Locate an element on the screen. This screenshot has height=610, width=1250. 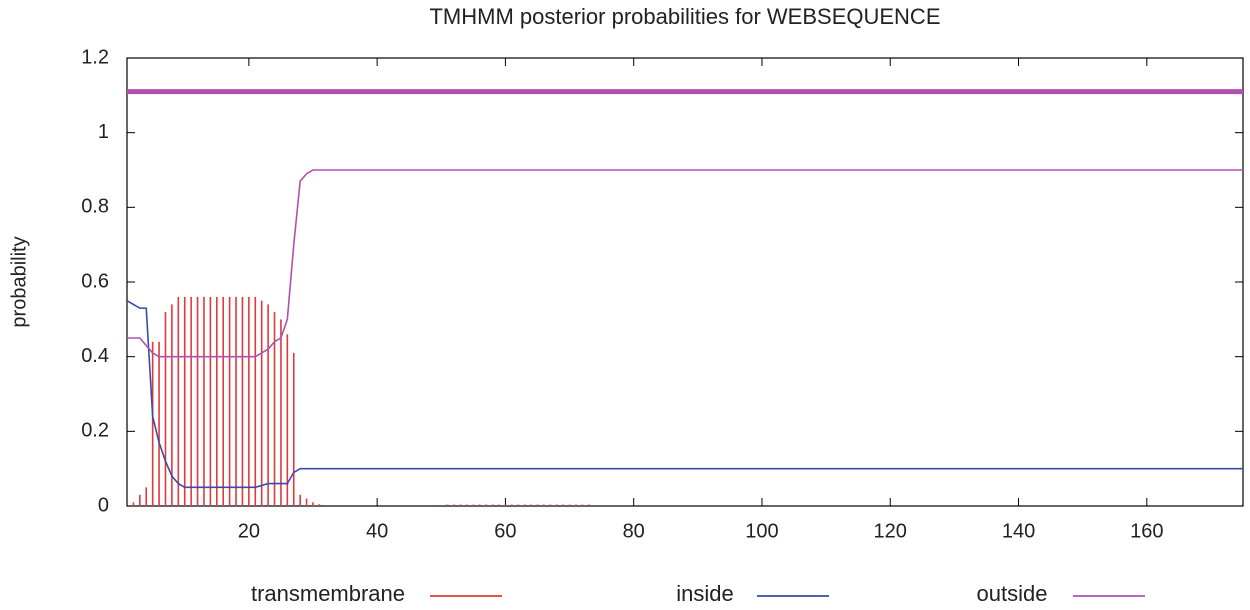
y-tick-label: 0 is located at coordinates (103, 505).